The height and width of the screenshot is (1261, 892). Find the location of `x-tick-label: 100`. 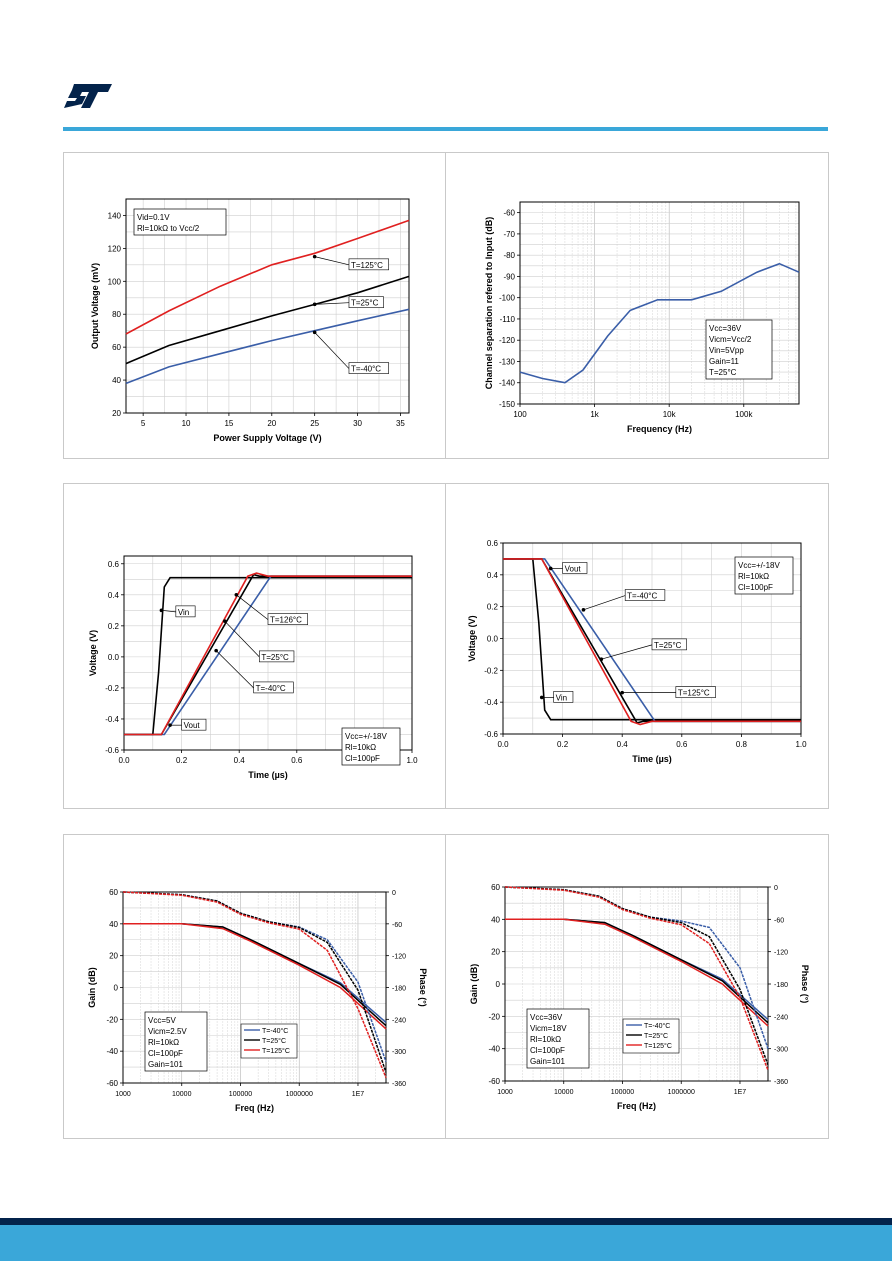

x-tick-label: 100 is located at coordinates (520, 414).